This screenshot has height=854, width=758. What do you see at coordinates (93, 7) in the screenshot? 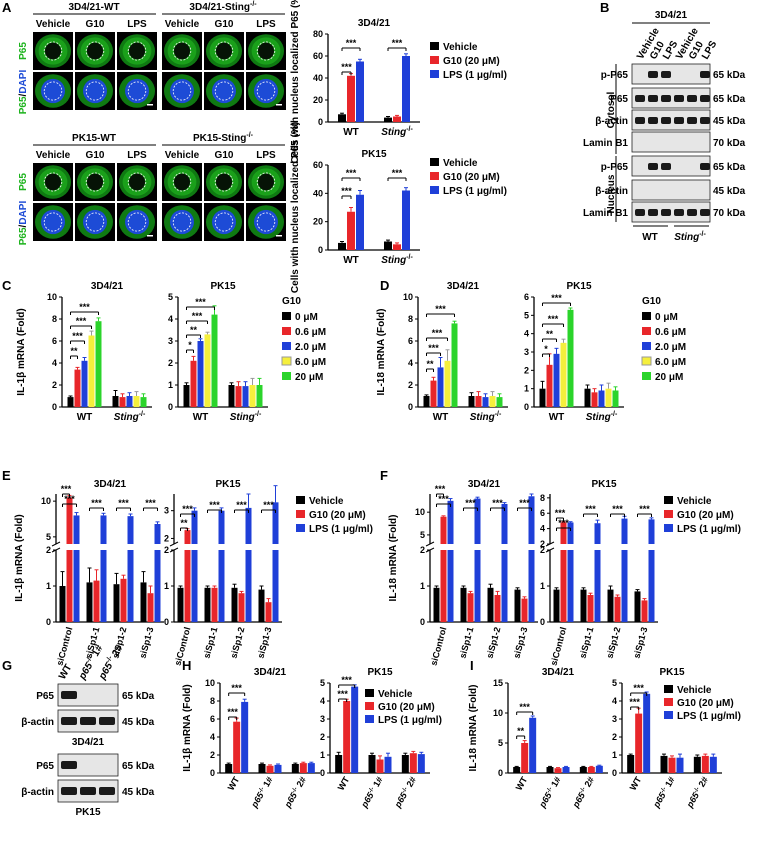
I see `group-title: 3D4/21-WT` at bounding box center [93, 7].